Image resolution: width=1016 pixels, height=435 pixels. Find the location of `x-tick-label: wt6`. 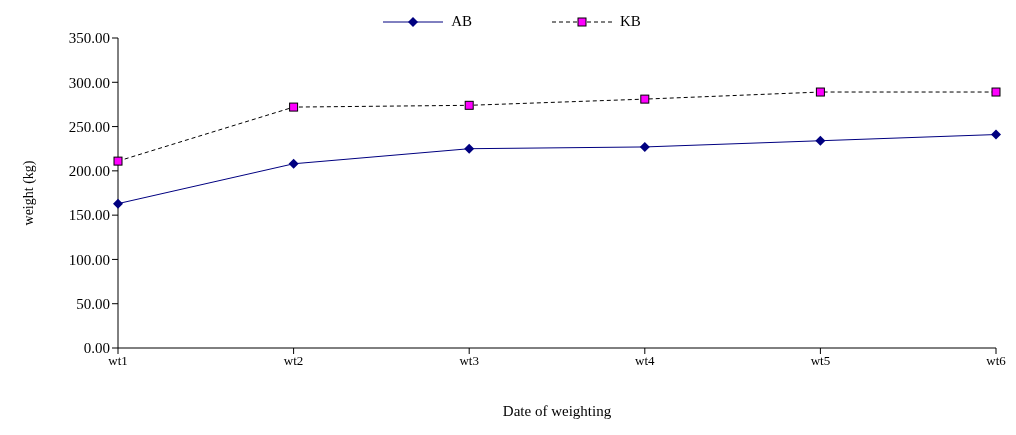

x-tick-label: wt6 is located at coordinates (996, 361).